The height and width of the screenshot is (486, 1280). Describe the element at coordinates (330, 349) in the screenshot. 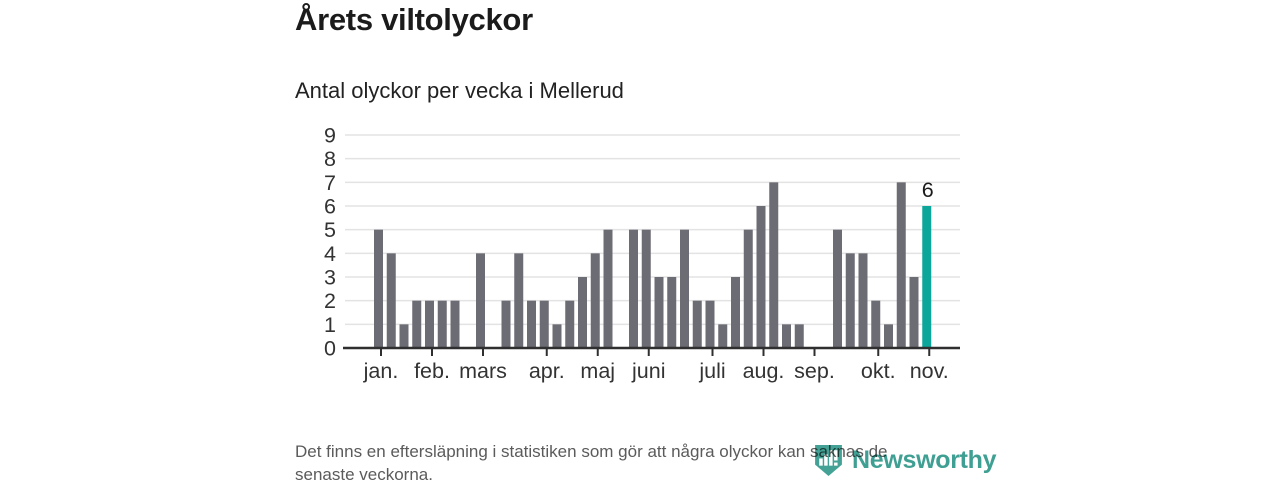

I see `y-axis-label-0: 0` at that location.